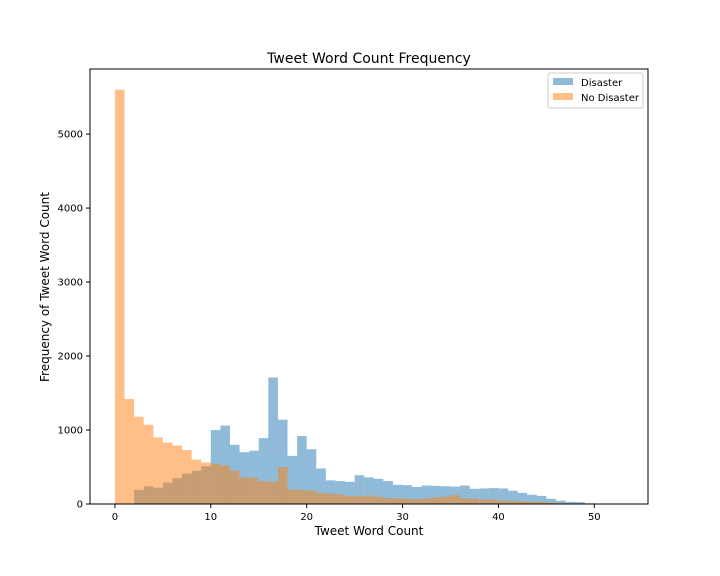 This screenshot has width=720, height=576. Describe the element at coordinates (74, 320) in the screenshot. I see `y-axis: 0 1000 2000 3000 4000 5000` at that location.